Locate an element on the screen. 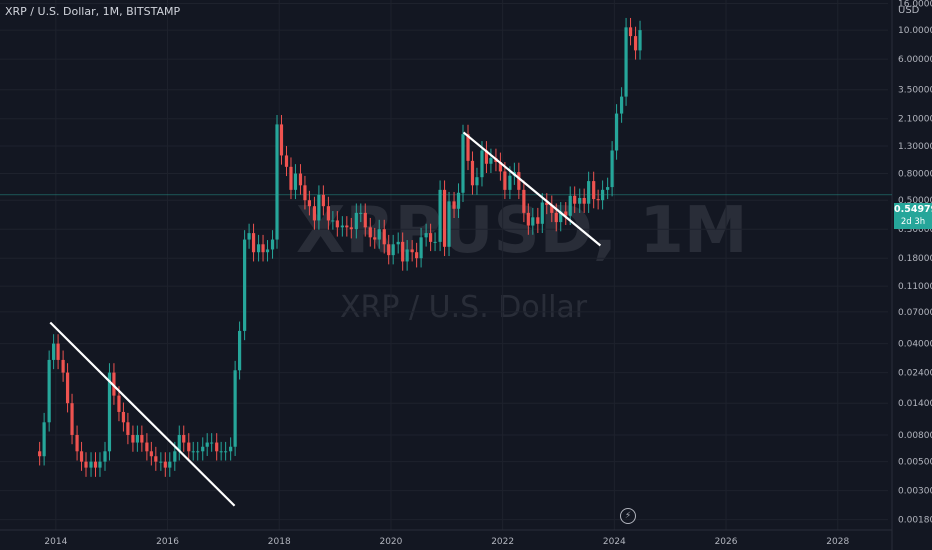 The height and width of the screenshot is (550, 932). y-tick-label: 0.07000 is located at coordinates (915, 313).